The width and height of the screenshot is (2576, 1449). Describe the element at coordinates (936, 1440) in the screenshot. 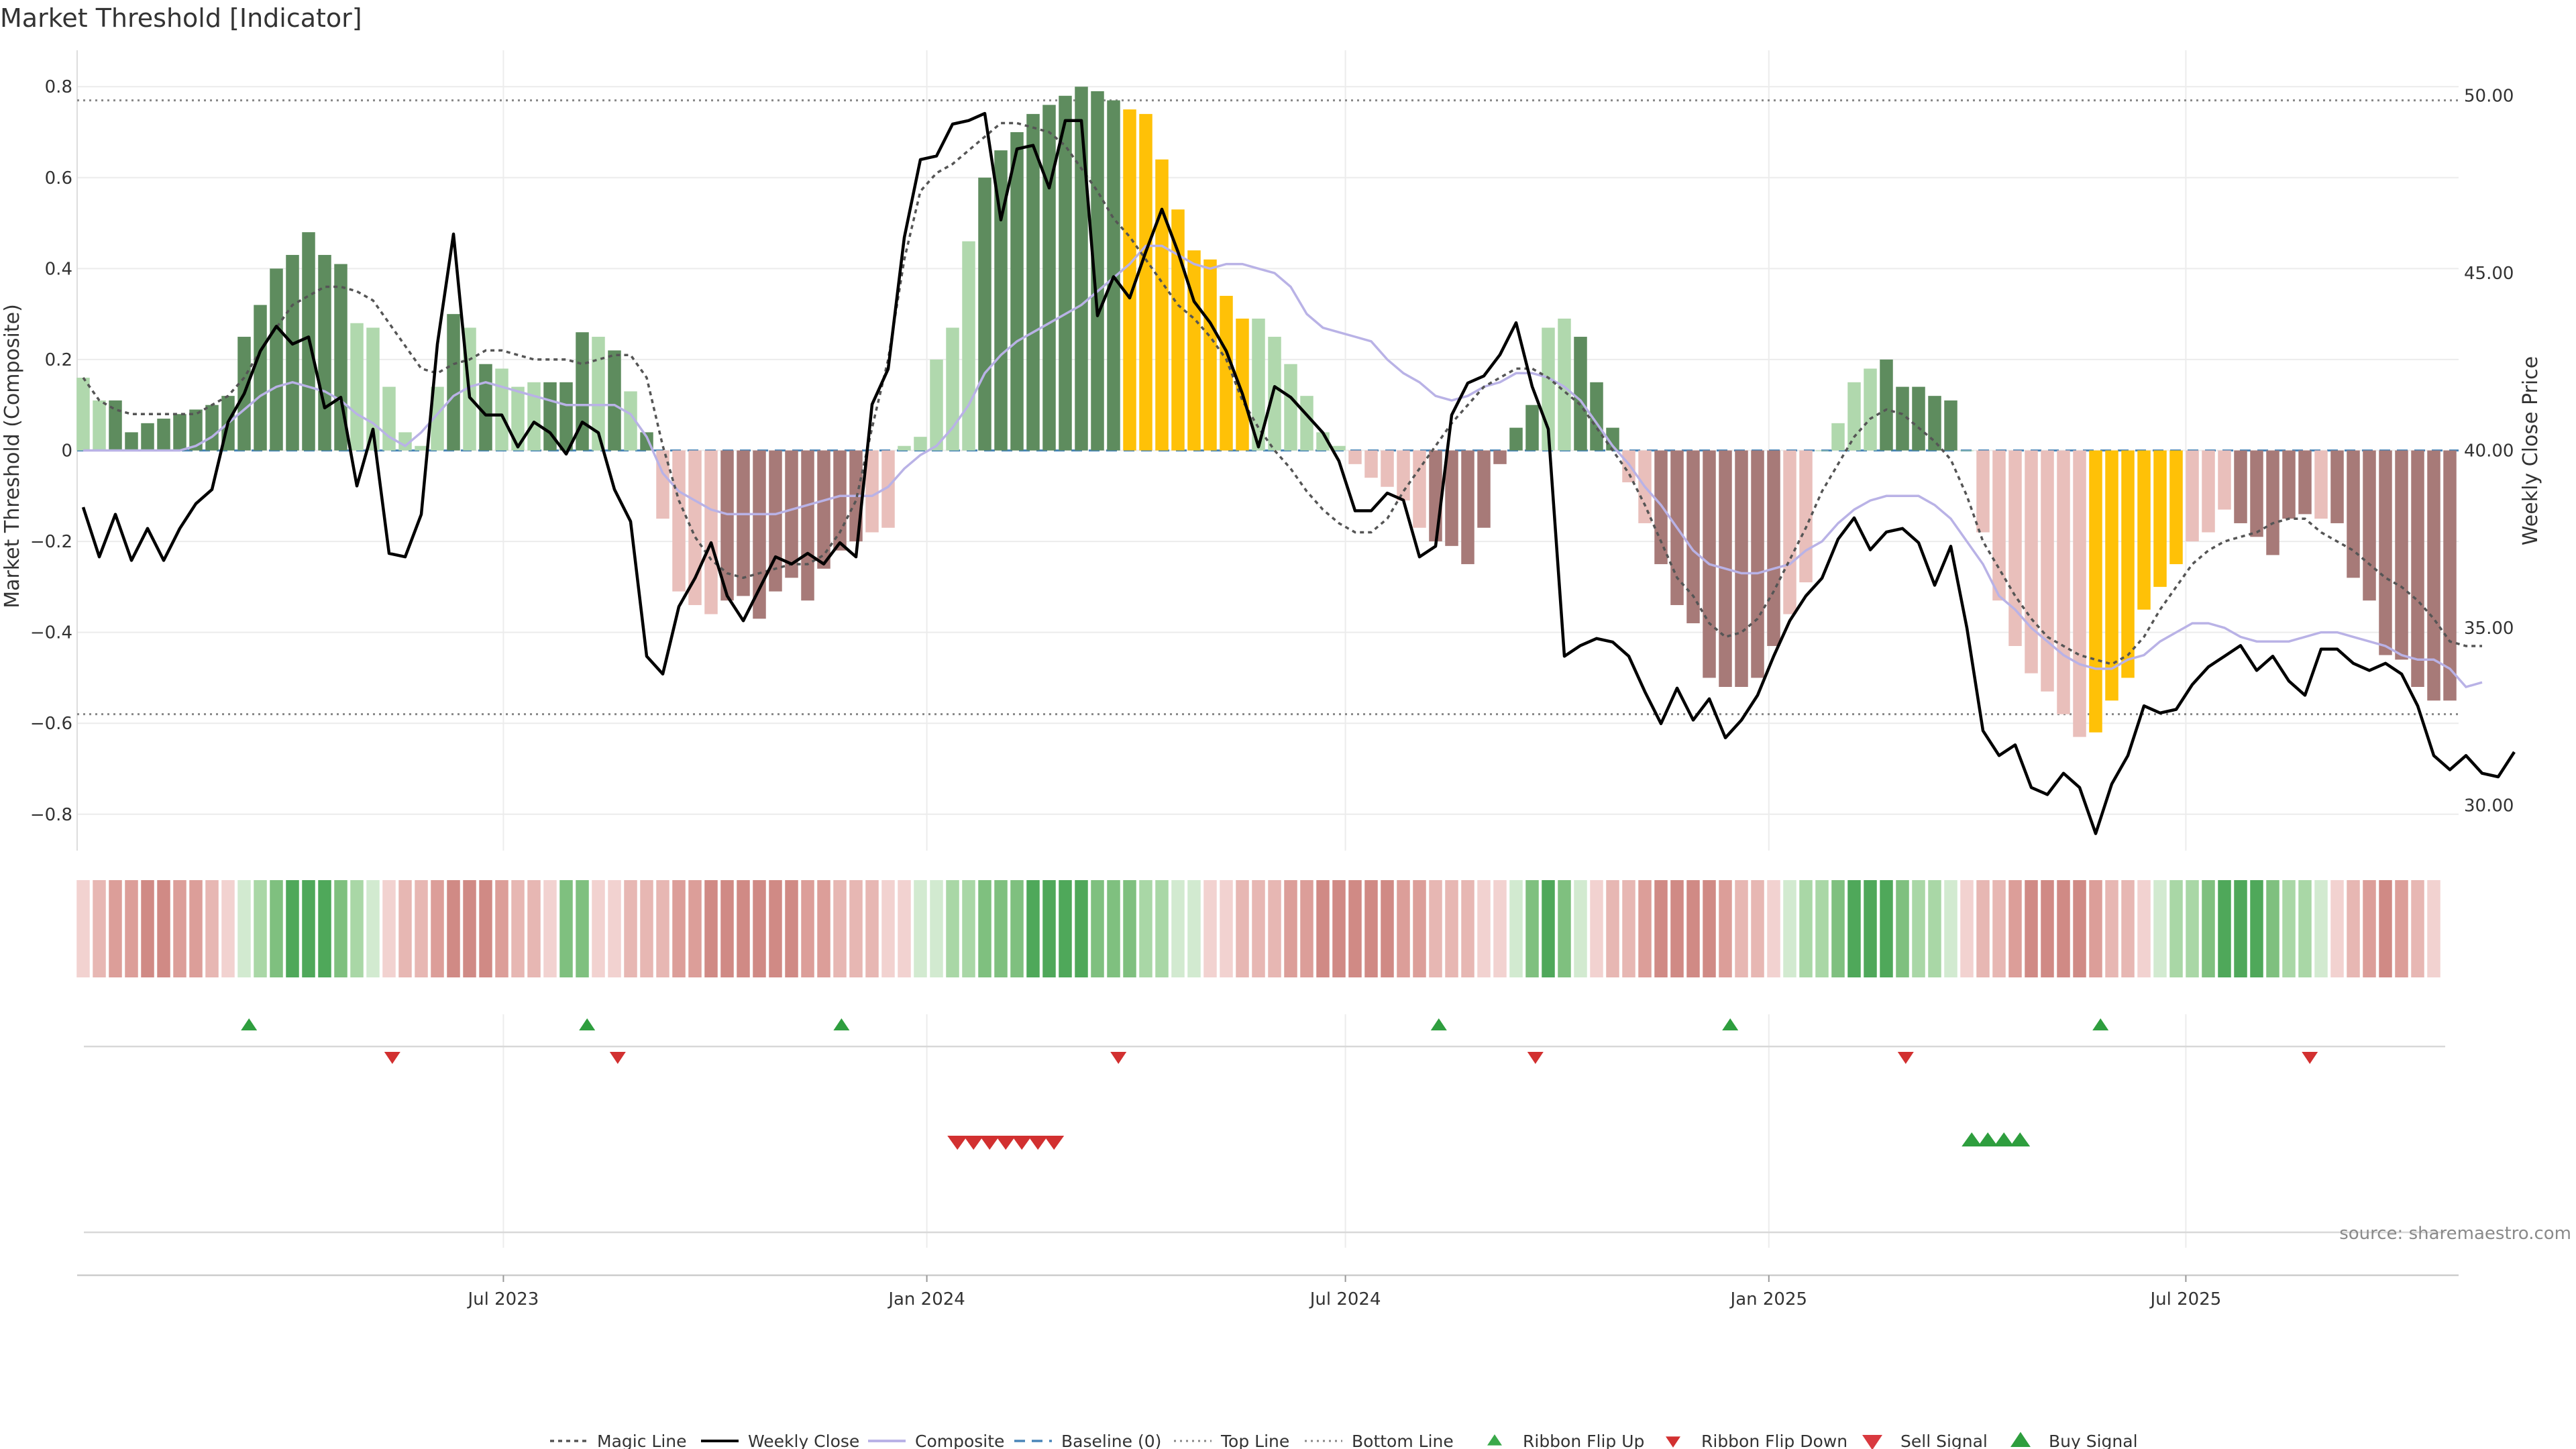

I see `legend-item: Composite` at that location.